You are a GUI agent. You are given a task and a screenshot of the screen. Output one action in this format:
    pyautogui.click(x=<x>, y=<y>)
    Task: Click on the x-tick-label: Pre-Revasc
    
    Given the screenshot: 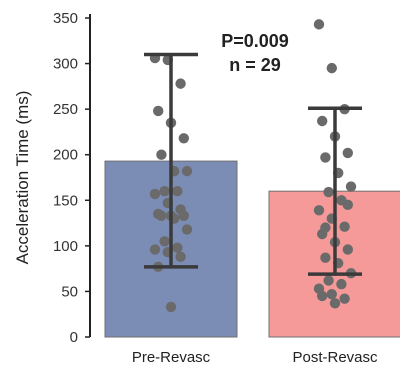 What is the action you would take?
    pyautogui.click(x=171, y=357)
    